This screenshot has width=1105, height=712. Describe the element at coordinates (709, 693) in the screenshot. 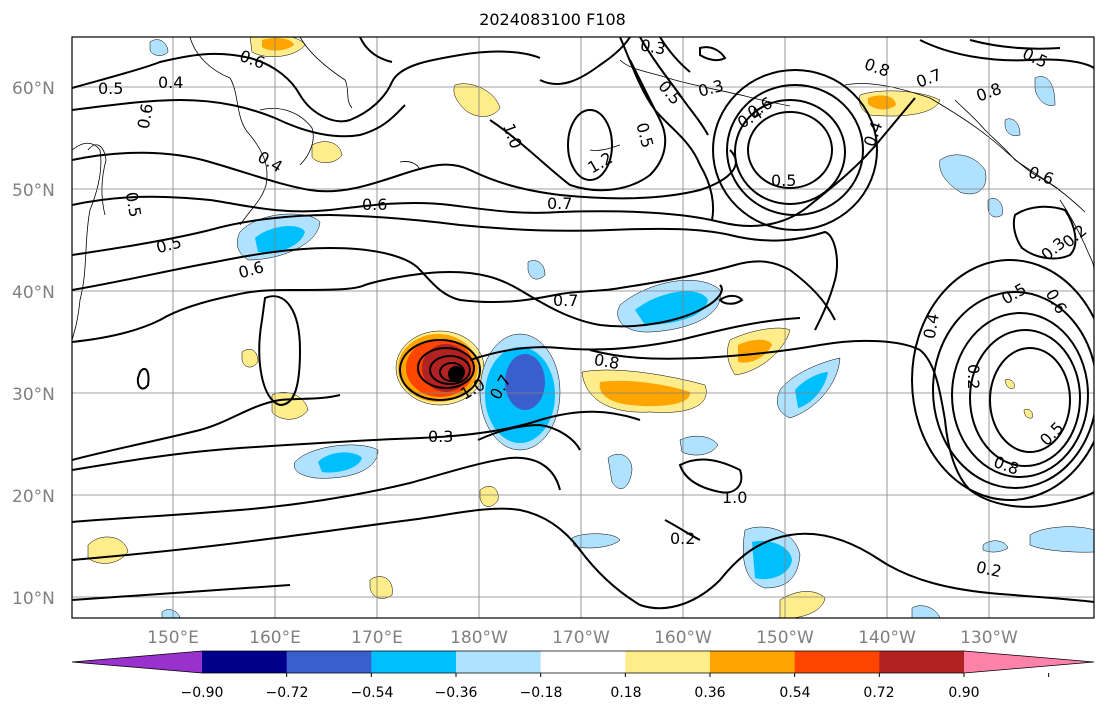

I see `colorbar-tick-label: 0.36` at that location.